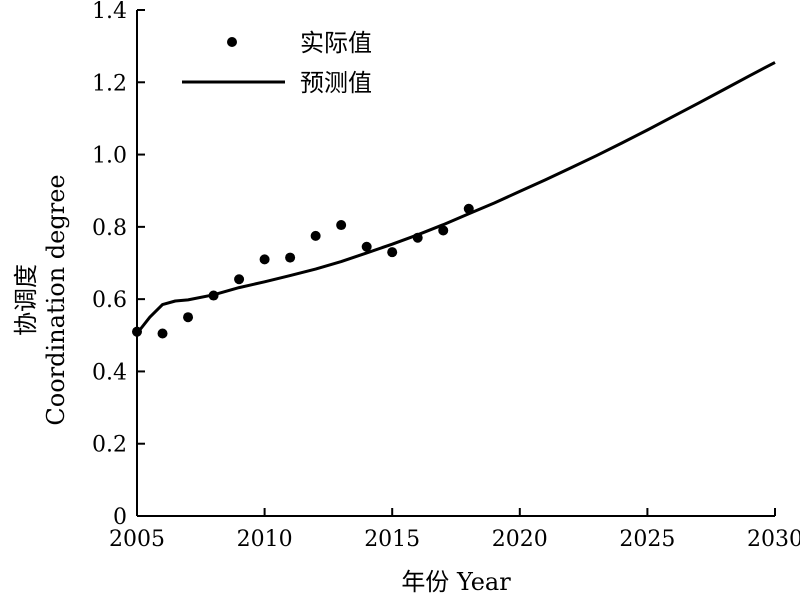 Image resolution: width=800 pixels, height=599 pixels. I want to click on y-tick-label: 1.4, so click(109, 12).